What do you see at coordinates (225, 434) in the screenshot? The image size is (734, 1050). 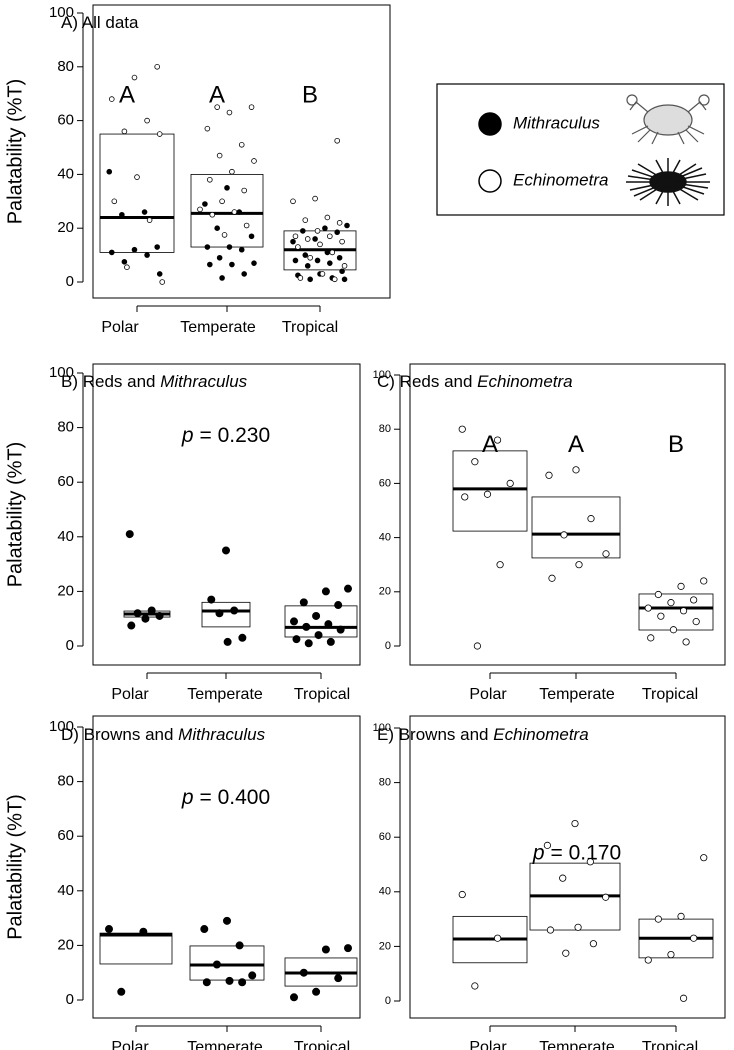 I see `p-value: p = 0.230` at bounding box center [225, 434].